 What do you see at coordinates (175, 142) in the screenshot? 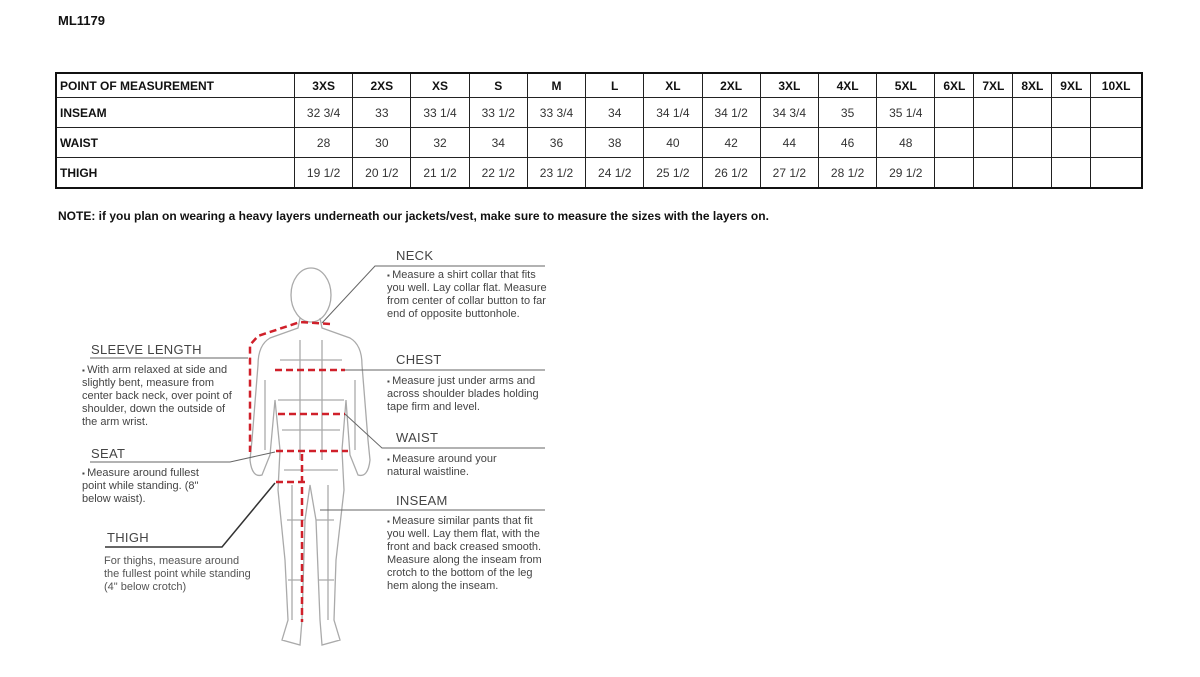
I see `row-label: WAIST` at bounding box center [175, 142].